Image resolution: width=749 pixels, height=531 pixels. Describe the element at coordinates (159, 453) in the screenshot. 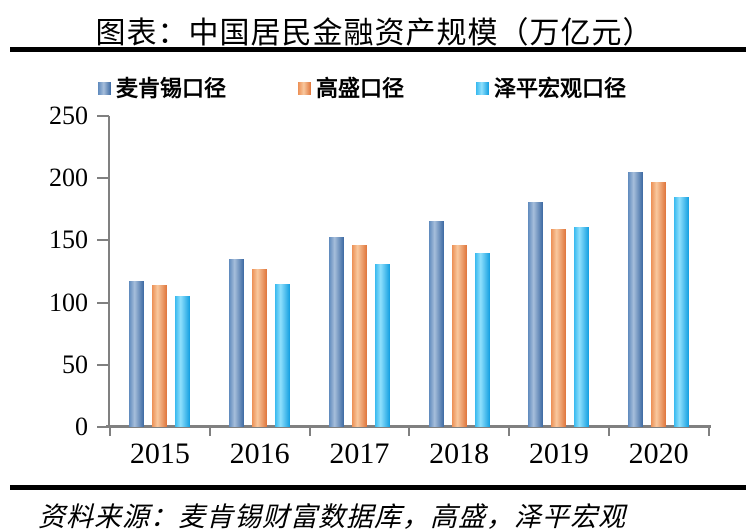

I see `x-axis-label-2015: 2015` at that location.